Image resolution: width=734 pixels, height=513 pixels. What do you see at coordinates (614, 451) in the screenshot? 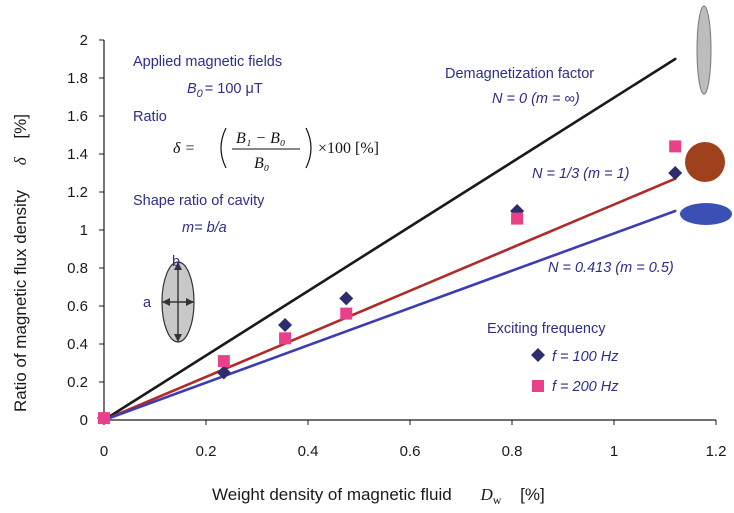
I see `x-tick-label: 1` at bounding box center [614, 451].